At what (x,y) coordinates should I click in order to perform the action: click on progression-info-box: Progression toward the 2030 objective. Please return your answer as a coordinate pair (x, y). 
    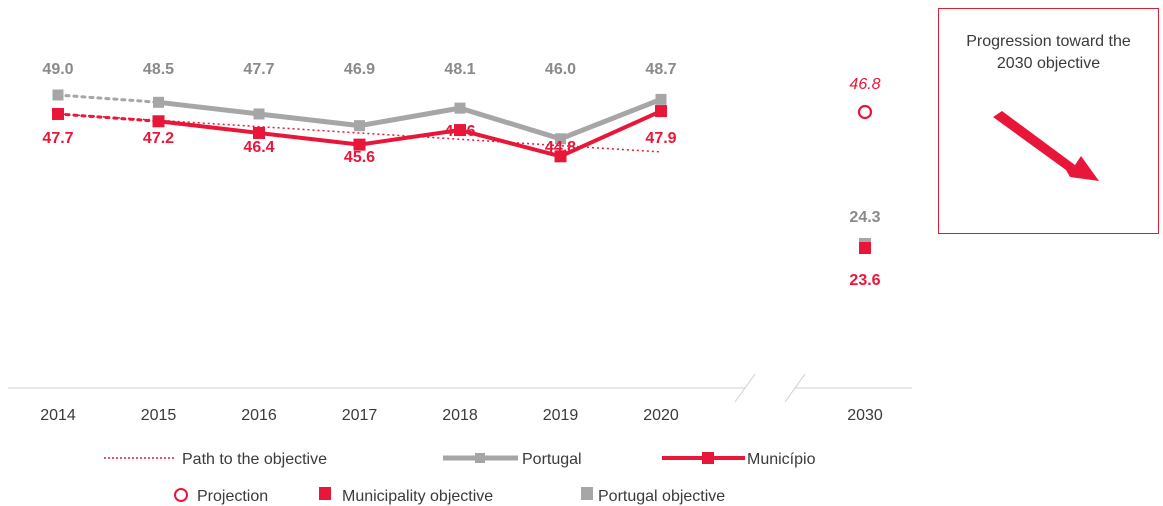
    Looking at the image, I should click on (1048, 121).